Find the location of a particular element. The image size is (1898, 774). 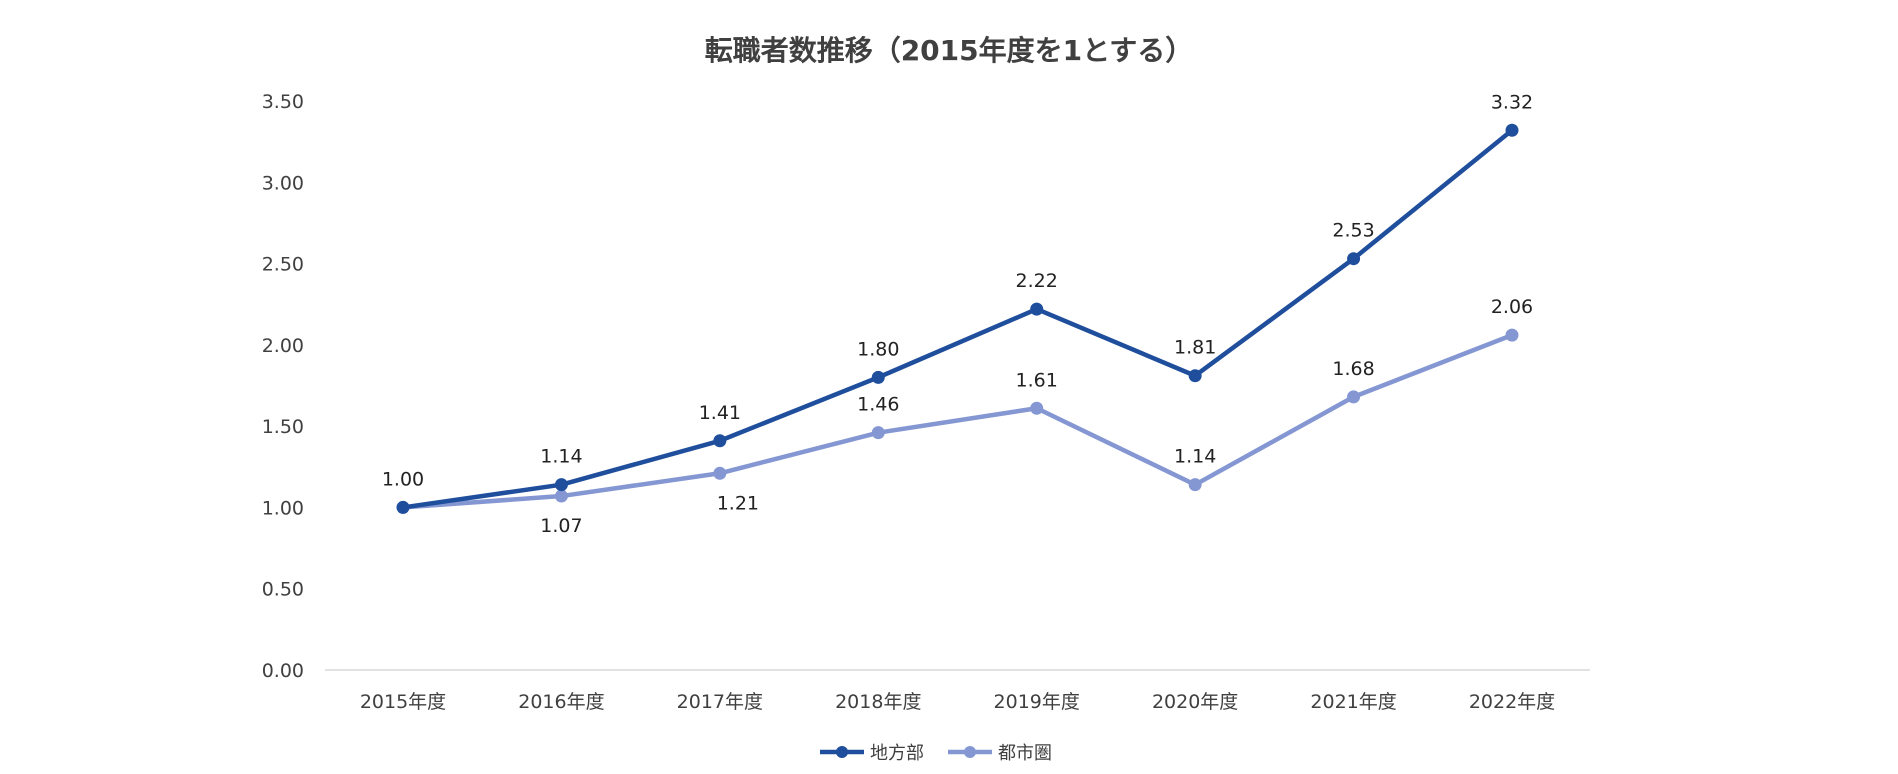

x-tick-label: 2018年度 is located at coordinates (878, 702).